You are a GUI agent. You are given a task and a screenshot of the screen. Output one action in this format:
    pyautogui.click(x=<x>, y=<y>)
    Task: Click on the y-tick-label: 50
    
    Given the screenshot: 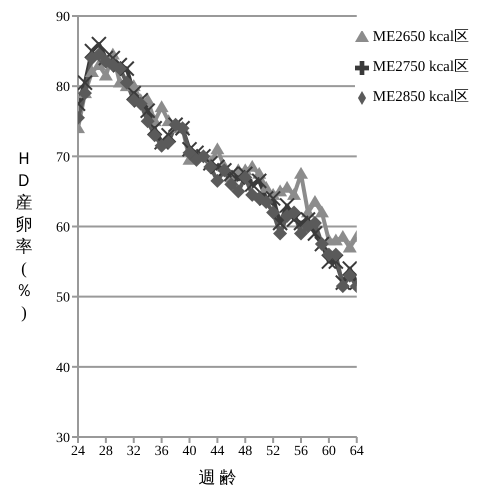 What is the action you would take?
    pyautogui.click(x=63, y=298)
    